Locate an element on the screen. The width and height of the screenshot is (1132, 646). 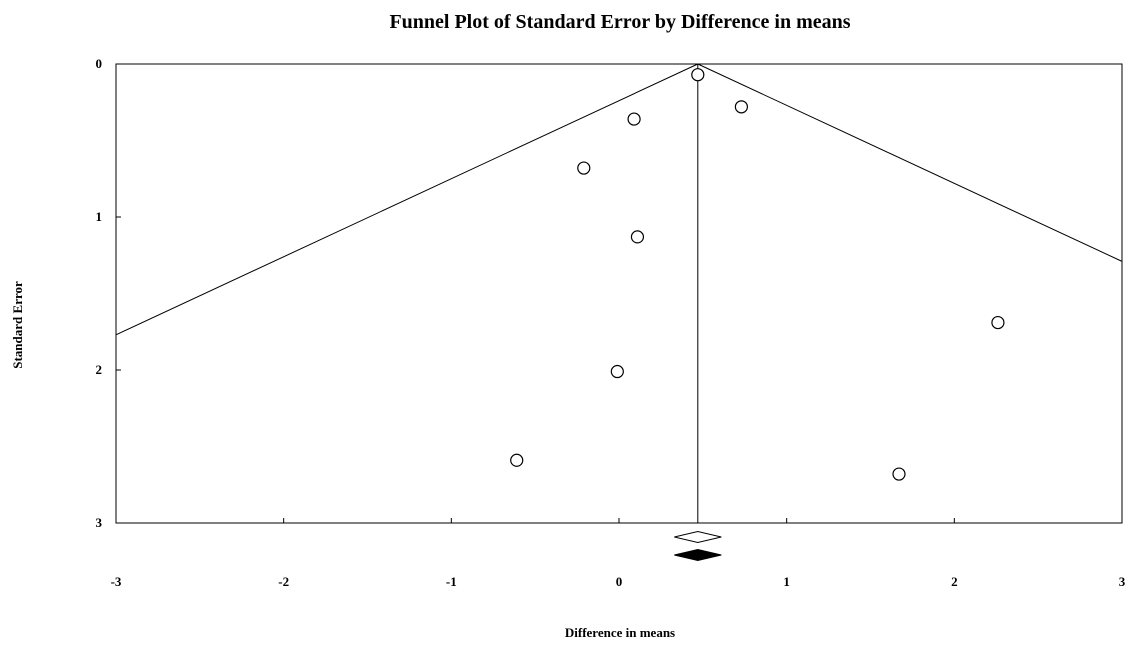
y-tick-label: 3 is located at coordinates (99, 522).